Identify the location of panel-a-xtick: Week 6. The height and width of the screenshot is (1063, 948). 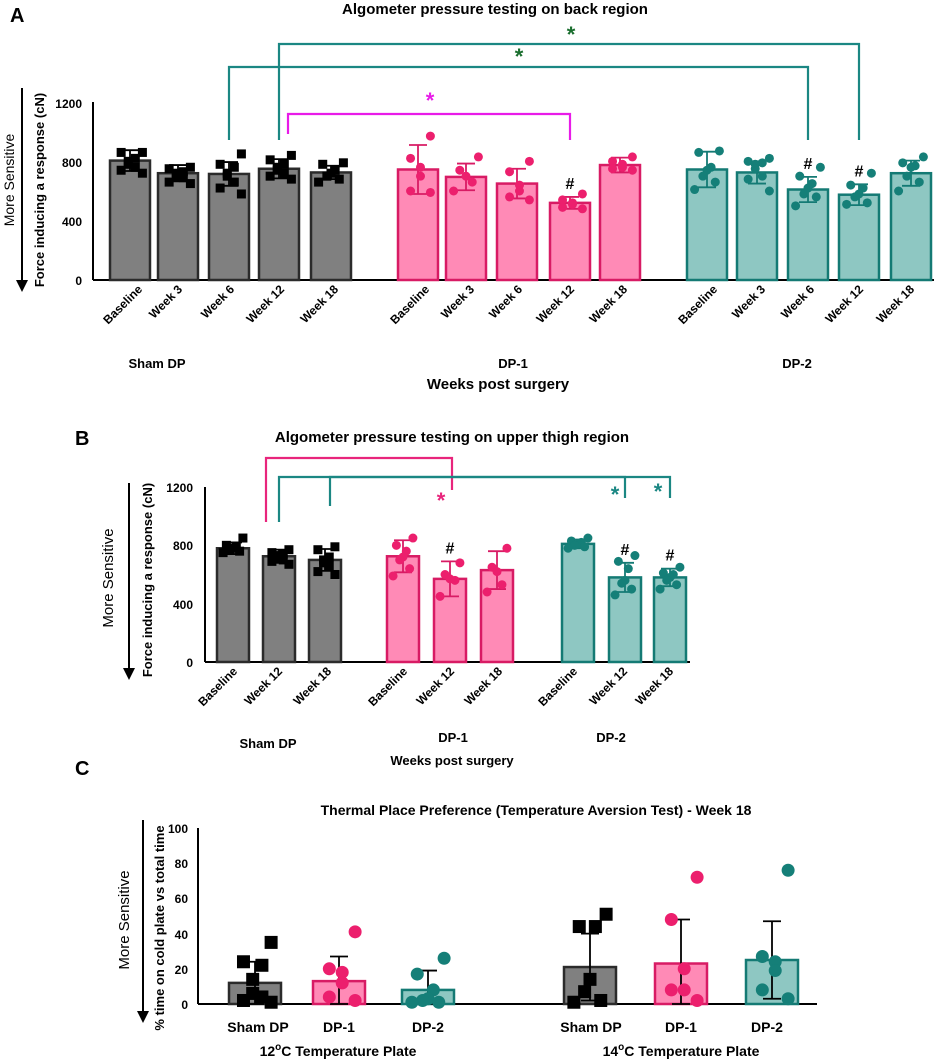
(217, 301).